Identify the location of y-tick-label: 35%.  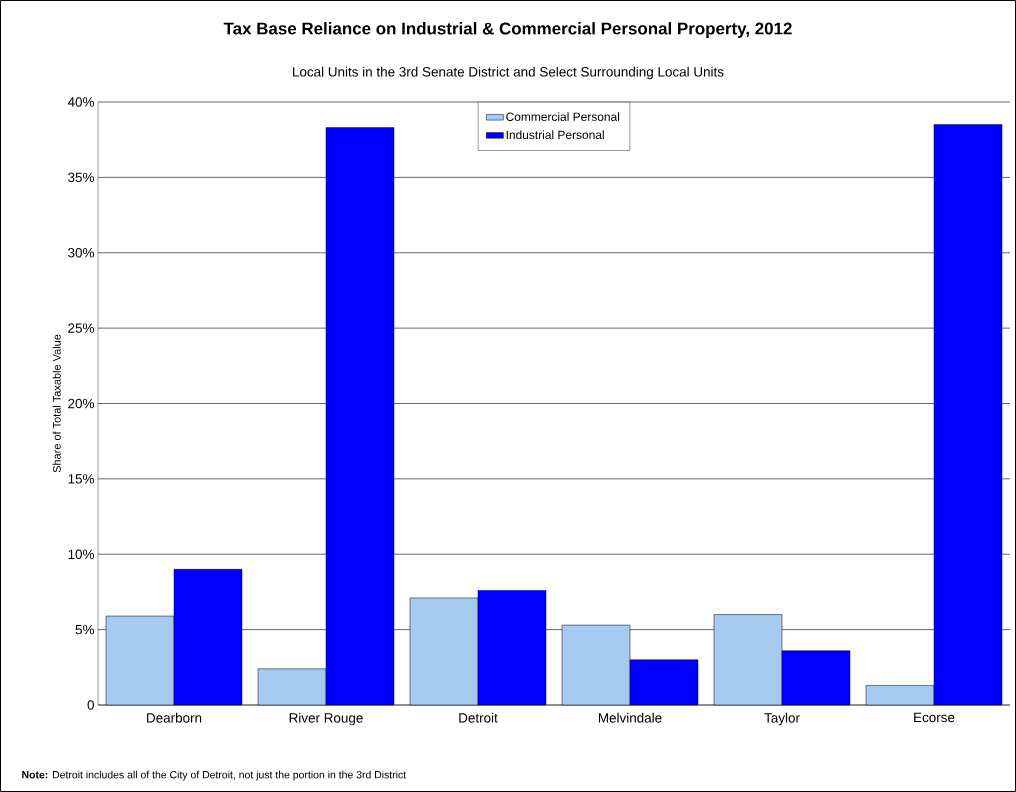
(81, 177).